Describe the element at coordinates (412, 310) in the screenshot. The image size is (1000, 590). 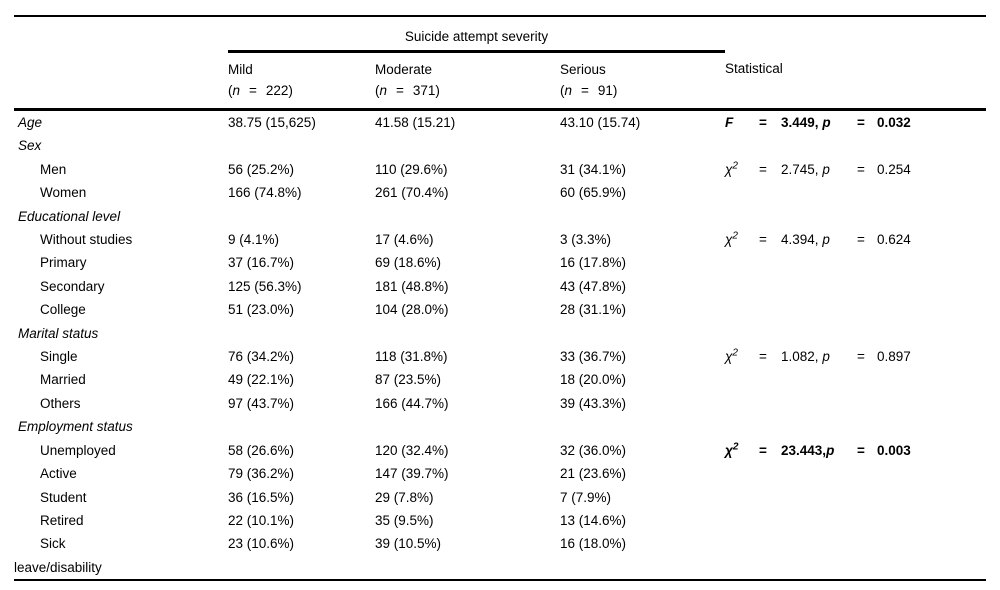
I see `cell-moderate: 104 (28.0%)` at that location.